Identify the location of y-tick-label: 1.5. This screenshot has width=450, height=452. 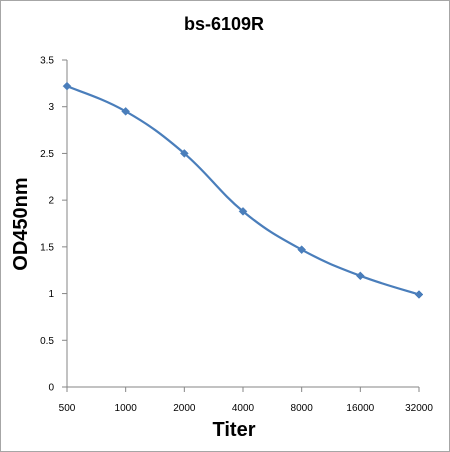
(47, 247).